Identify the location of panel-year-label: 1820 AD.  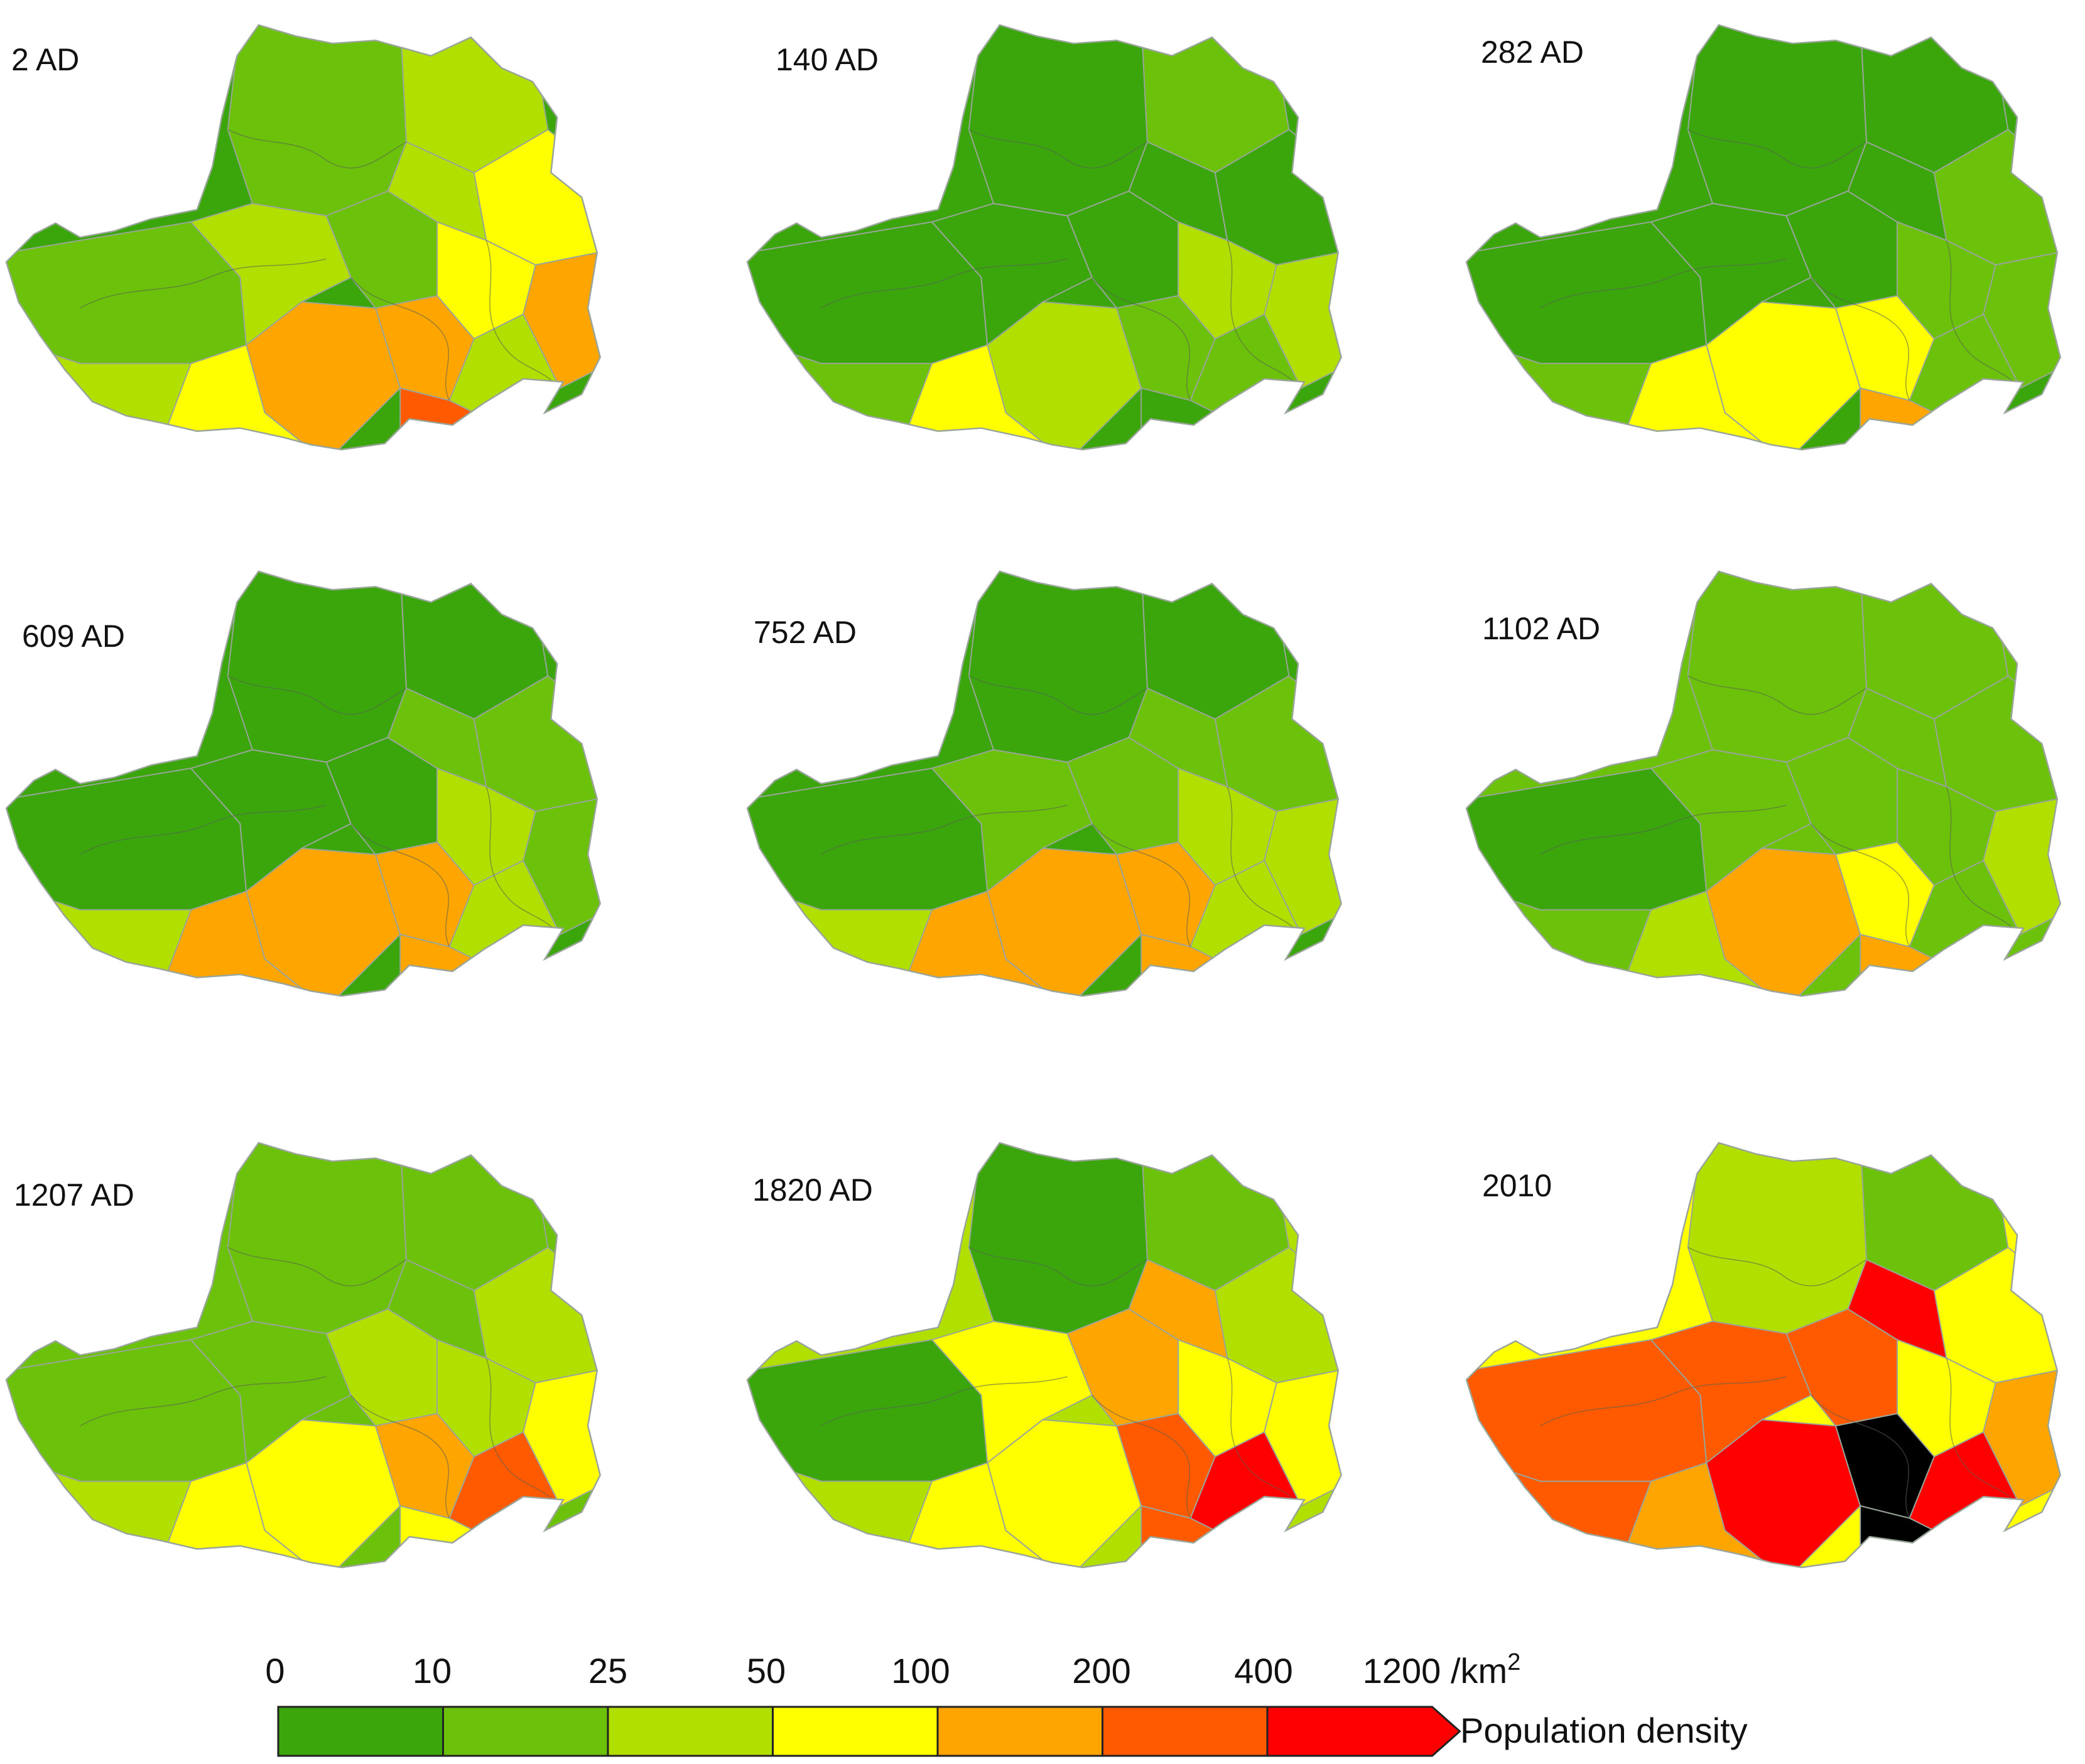
(813, 1190).